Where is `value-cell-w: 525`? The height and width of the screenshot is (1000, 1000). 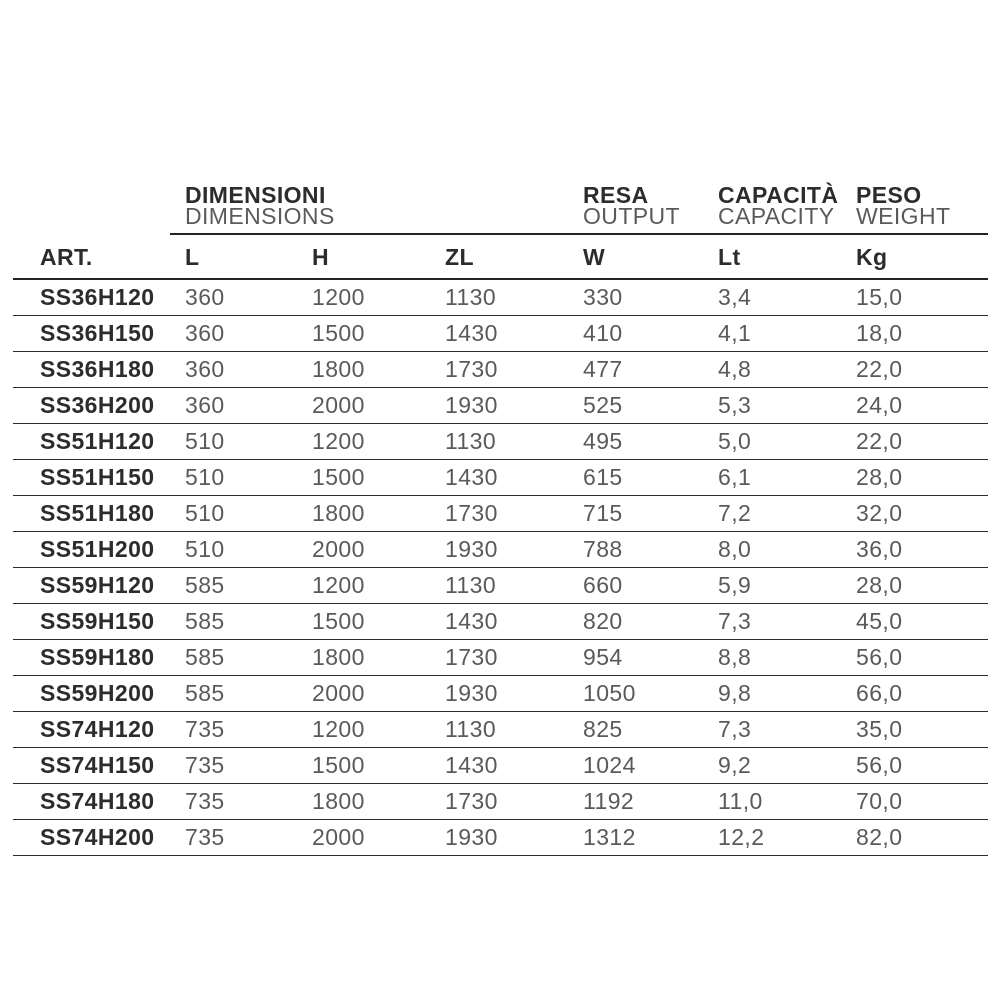 value-cell-w: 525 is located at coordinates (636, 405).